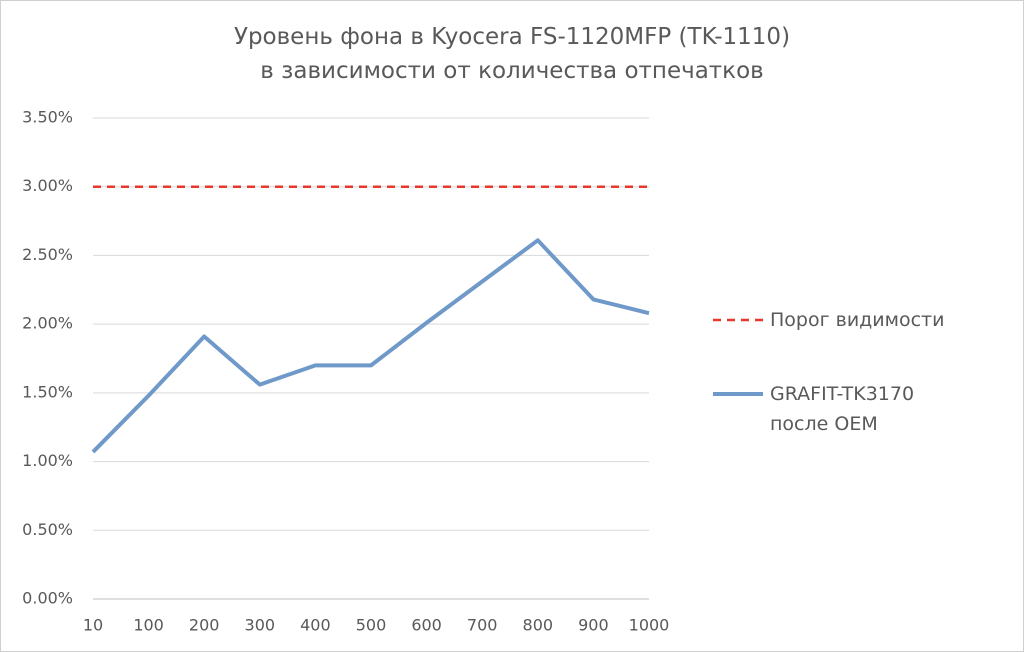 This screenshot has width=1024, height=652. What do you see at coordinates (47, 391) in the screenshot?
I see `y-tick-label: 1.50%` at bounding box center [47, 391].